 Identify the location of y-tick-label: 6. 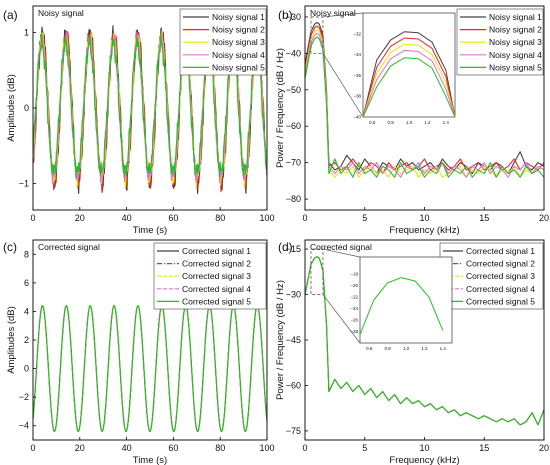
(26, 283).